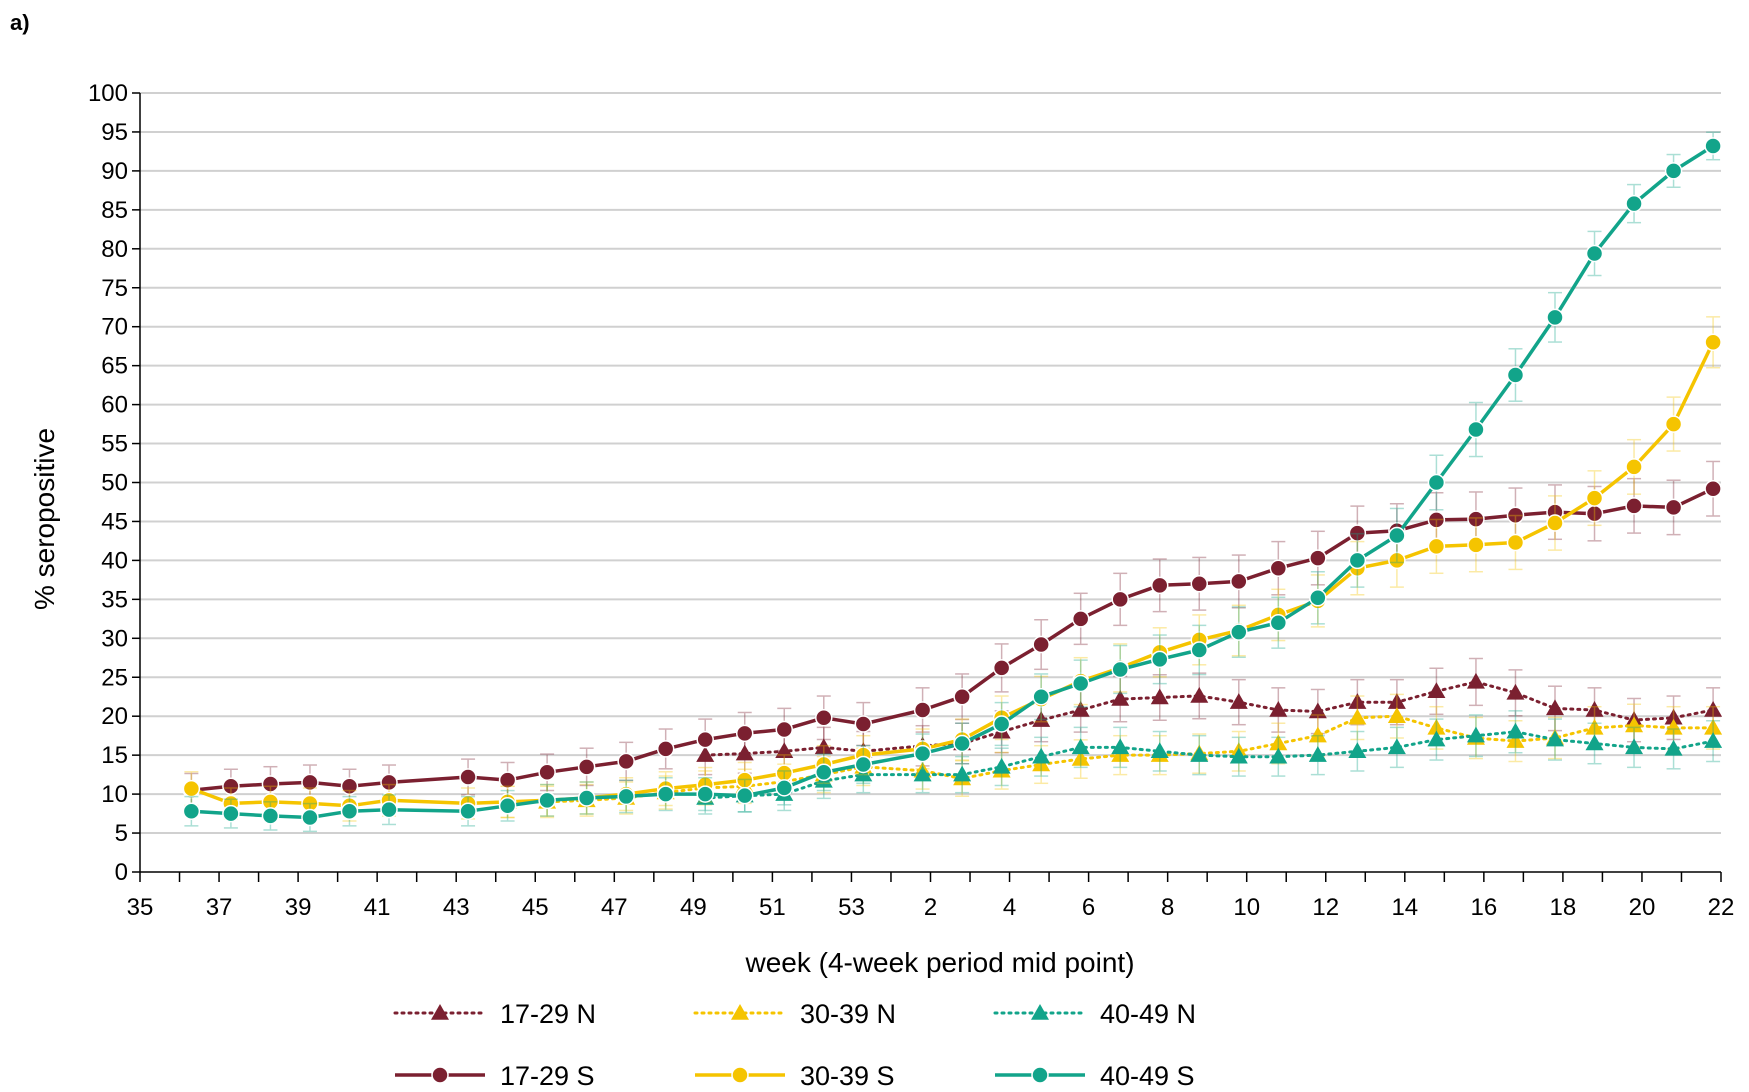 This screenshot has height=1092, width=1749. I want to click on x-tick-label: 2, so click(930, 907).